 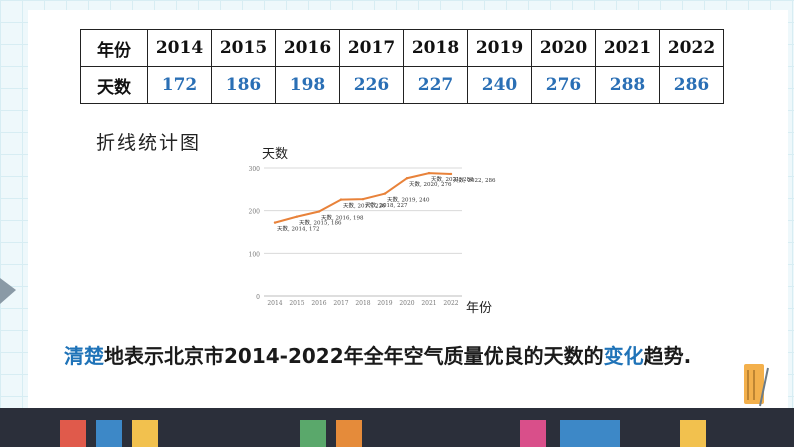 I want to click on y-tick-label: 0, so click(x=258, y=297).